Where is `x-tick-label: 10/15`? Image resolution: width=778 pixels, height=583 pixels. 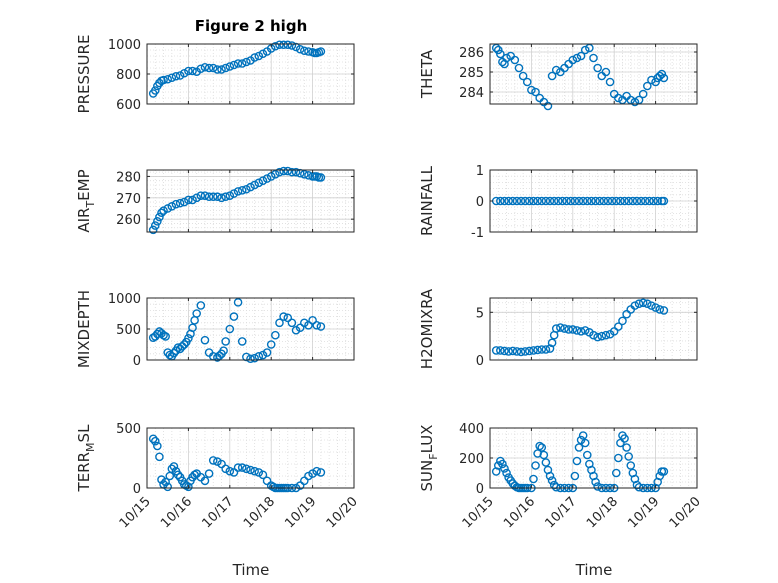 x-tick-label: 10/15 is located at coordinates (478, 512).